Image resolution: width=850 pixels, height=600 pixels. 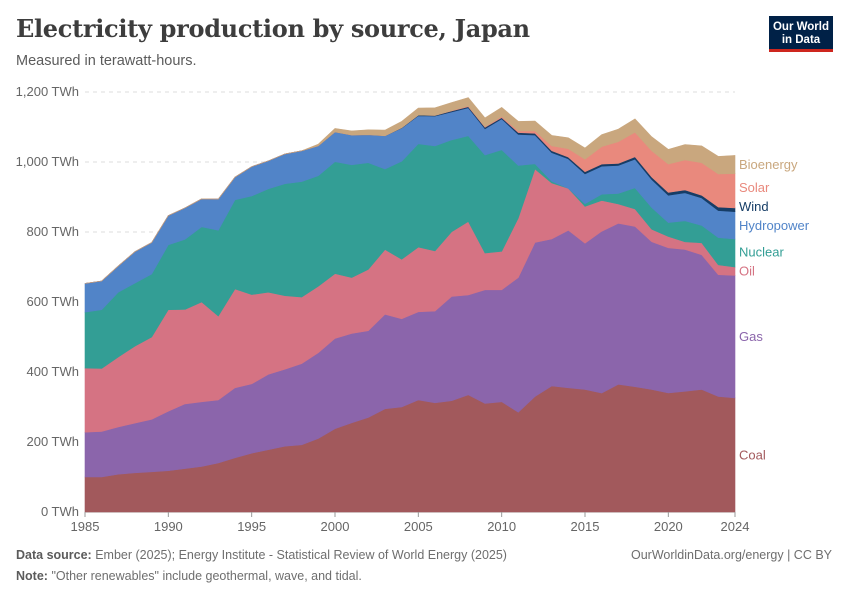 What do you see at coordinates (106, 61) in the screenshot?
I see `chart-subtitle: Measured in terawatt-hours.` at bounding box center [106, 61].